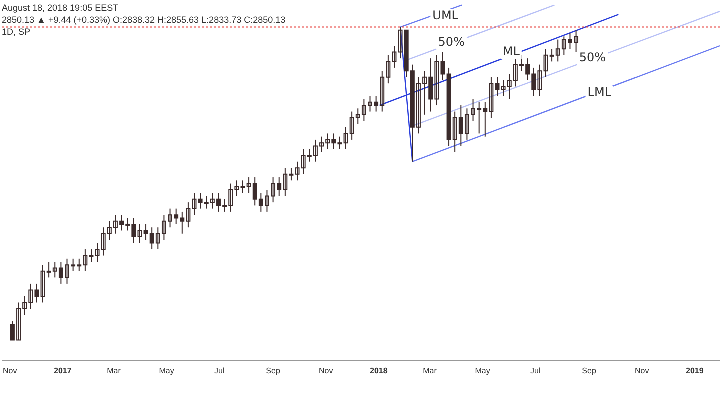  What do you see at coordinates (695, 371) in the screenshot?
I see `x-tick-label: 2019` at bounding box center [695, 371].